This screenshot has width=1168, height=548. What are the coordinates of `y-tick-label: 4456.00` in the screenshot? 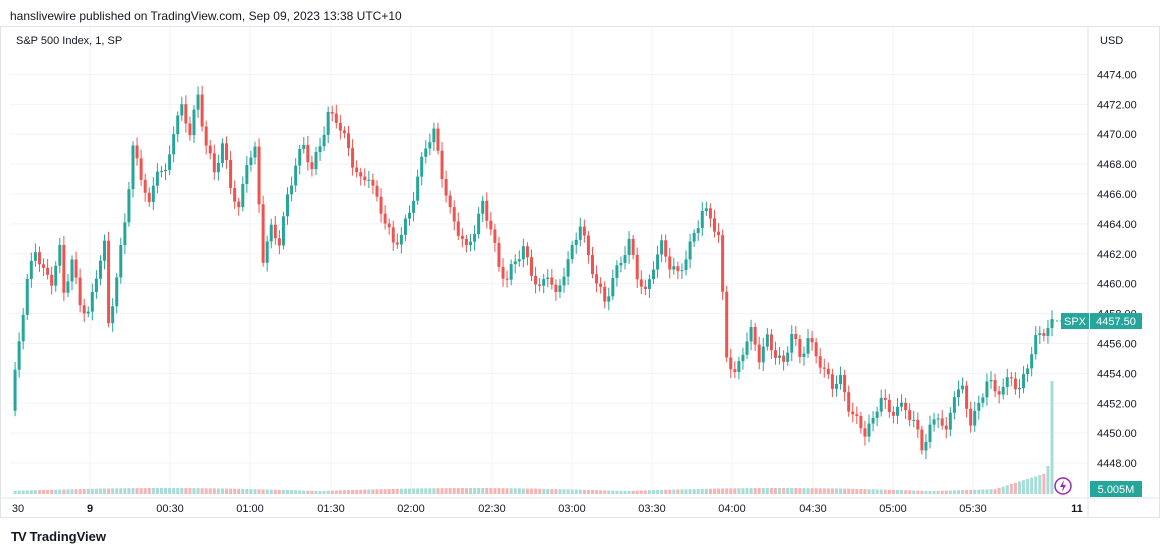 It's located at (1117, 344).